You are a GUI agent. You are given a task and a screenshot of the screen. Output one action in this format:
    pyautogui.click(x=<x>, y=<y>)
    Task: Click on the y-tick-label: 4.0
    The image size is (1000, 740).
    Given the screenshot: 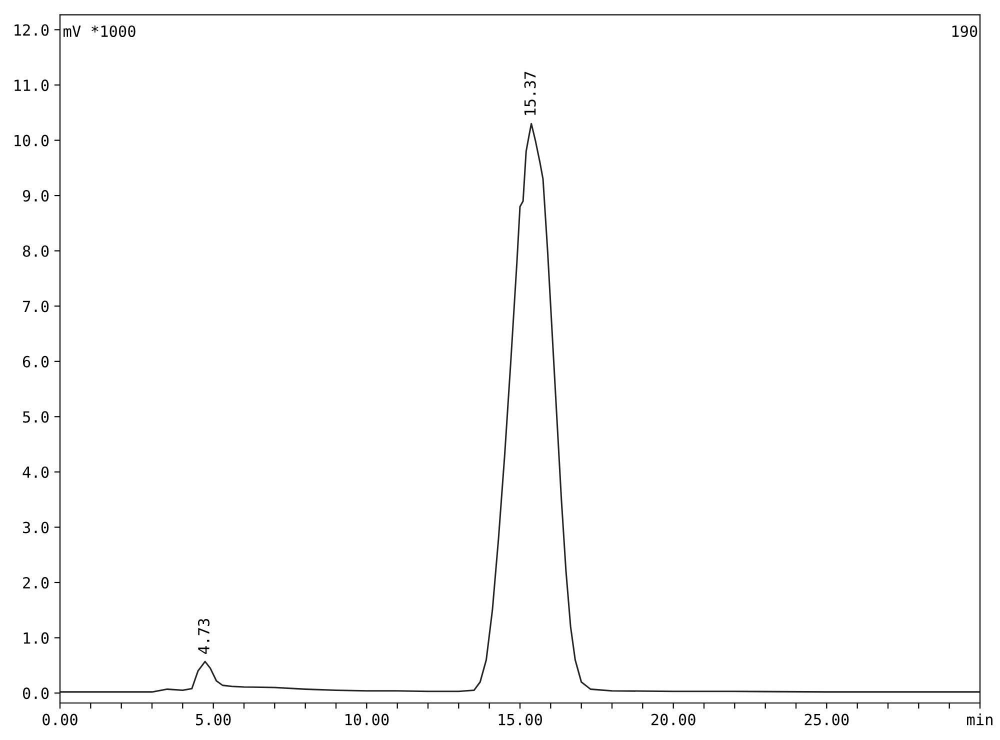 What is the action you would take?
    pyautogui.click(x=35, y=472)
    